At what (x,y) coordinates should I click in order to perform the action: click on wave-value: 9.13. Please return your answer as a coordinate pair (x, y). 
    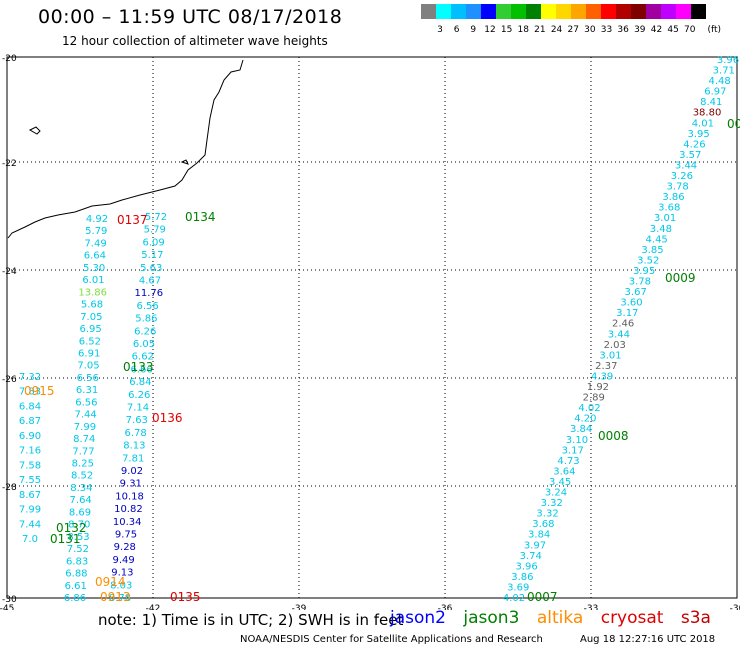
    Looking at the image, I should click on (122, 573).